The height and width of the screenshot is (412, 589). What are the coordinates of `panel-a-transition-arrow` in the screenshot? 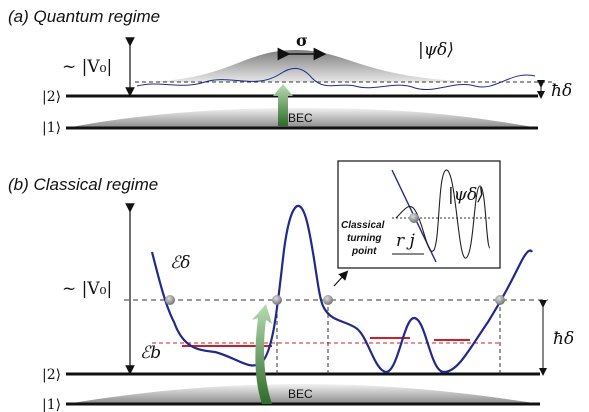 It's located at (283, 105).